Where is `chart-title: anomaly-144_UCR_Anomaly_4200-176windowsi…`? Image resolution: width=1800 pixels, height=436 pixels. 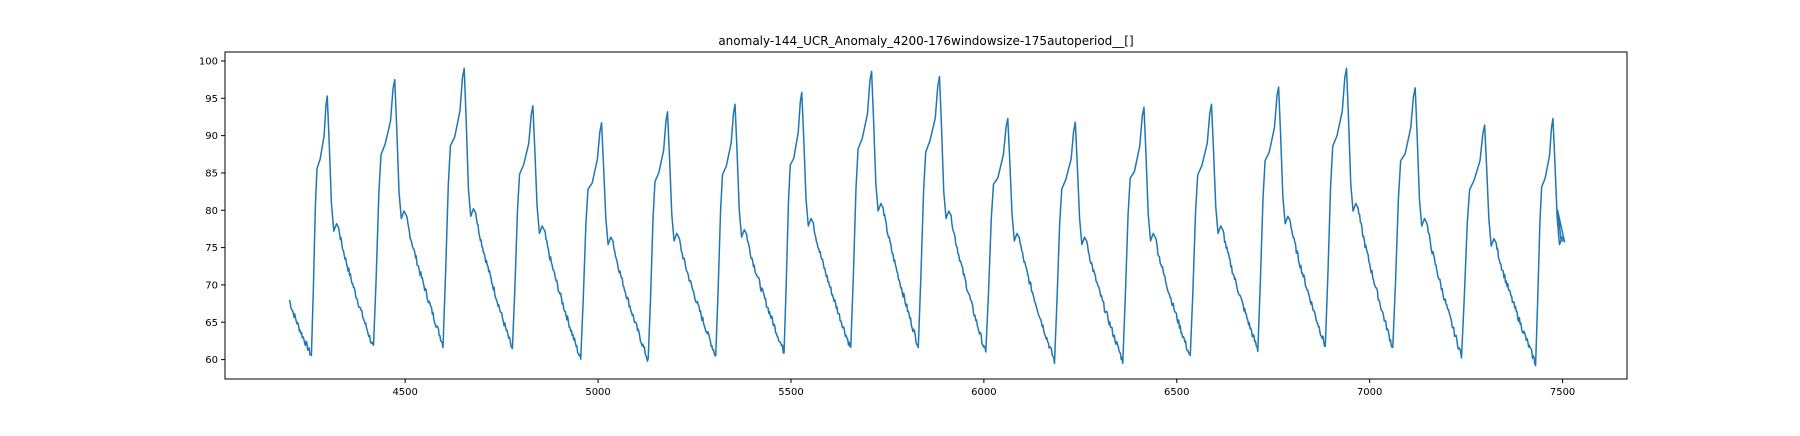
chart-title: anomaly-144_UCR_Anomaly_4200-176windowsi… is located at coordinates (925, 41).